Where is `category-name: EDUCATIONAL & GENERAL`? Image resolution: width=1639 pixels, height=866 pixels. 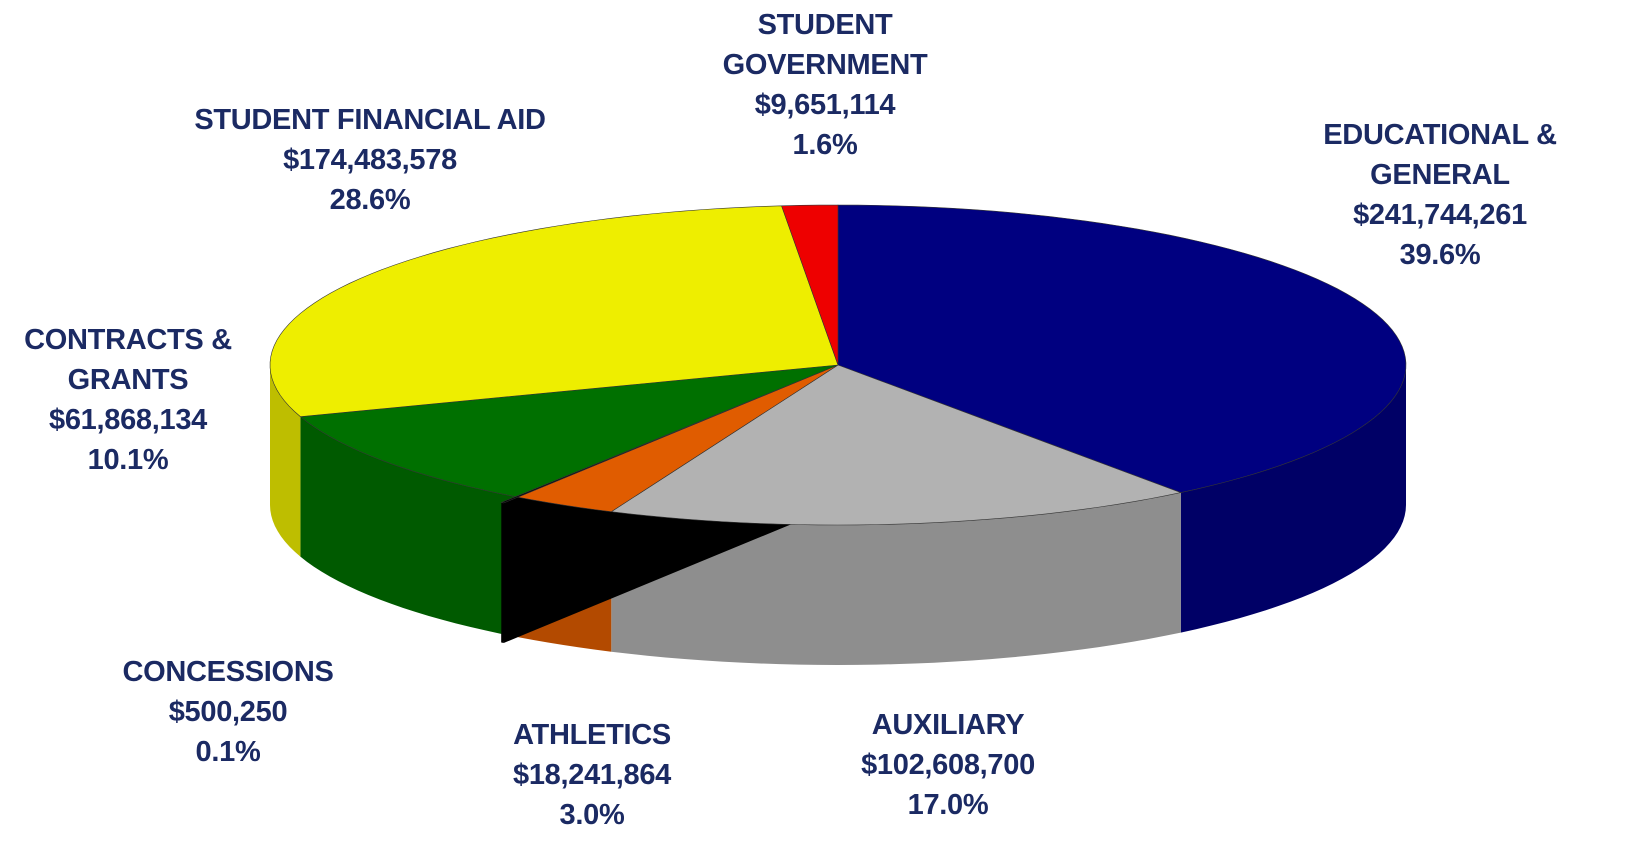 category-name: EDUCATIONAL & GENERAL is located at coordinates (1440, 155).